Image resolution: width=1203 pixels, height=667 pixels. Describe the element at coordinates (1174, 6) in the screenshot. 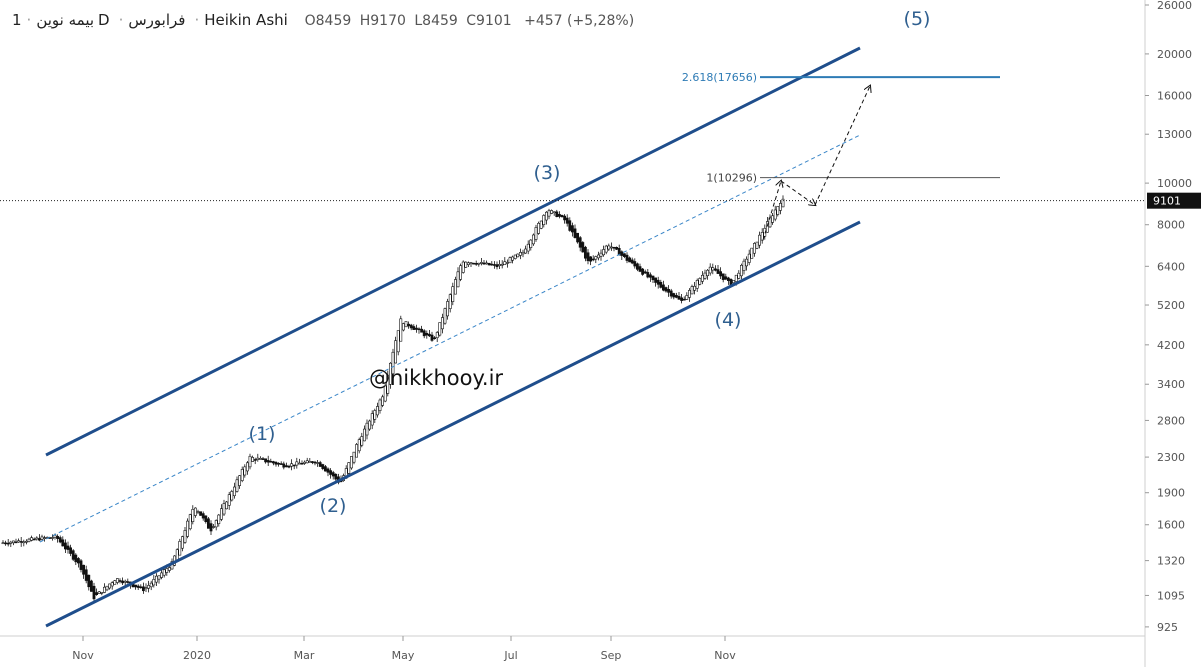

I see `y-tick-label: 26000` at that location.